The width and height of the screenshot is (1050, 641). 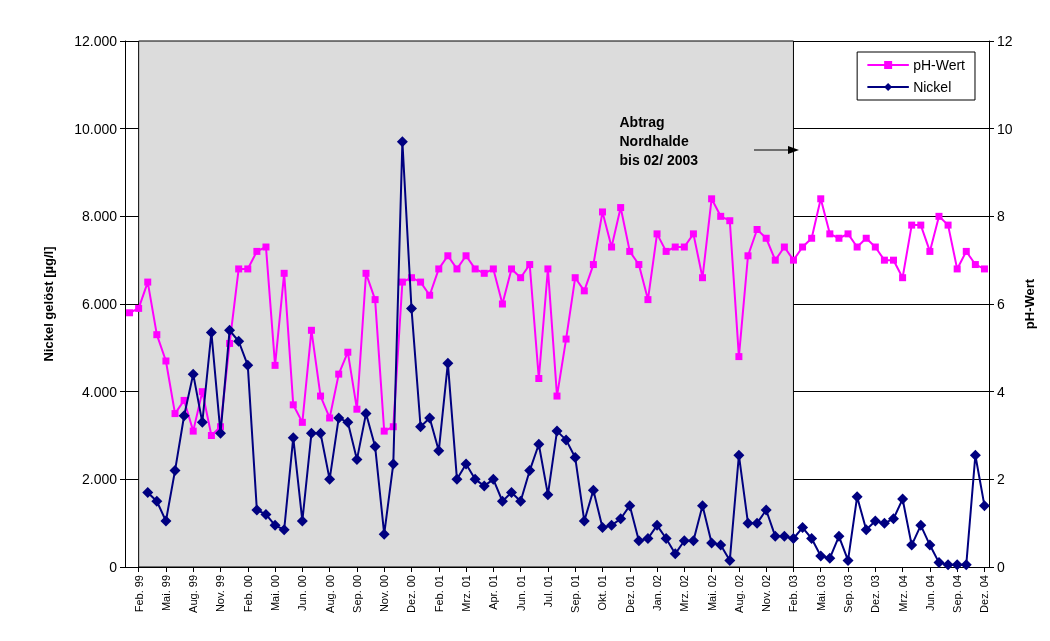 What do you see at coordinates (766, 594) in the screenshot?
I see `x-tick-label: Nov. 02` at bounding box center [766, 594].